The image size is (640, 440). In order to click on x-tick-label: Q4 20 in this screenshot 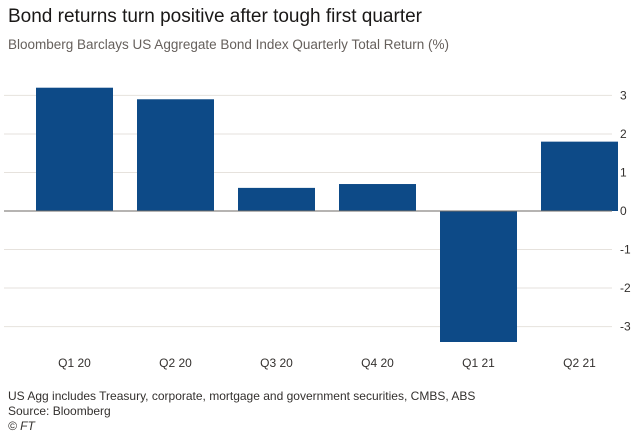, I will do `click(377, 363)`.